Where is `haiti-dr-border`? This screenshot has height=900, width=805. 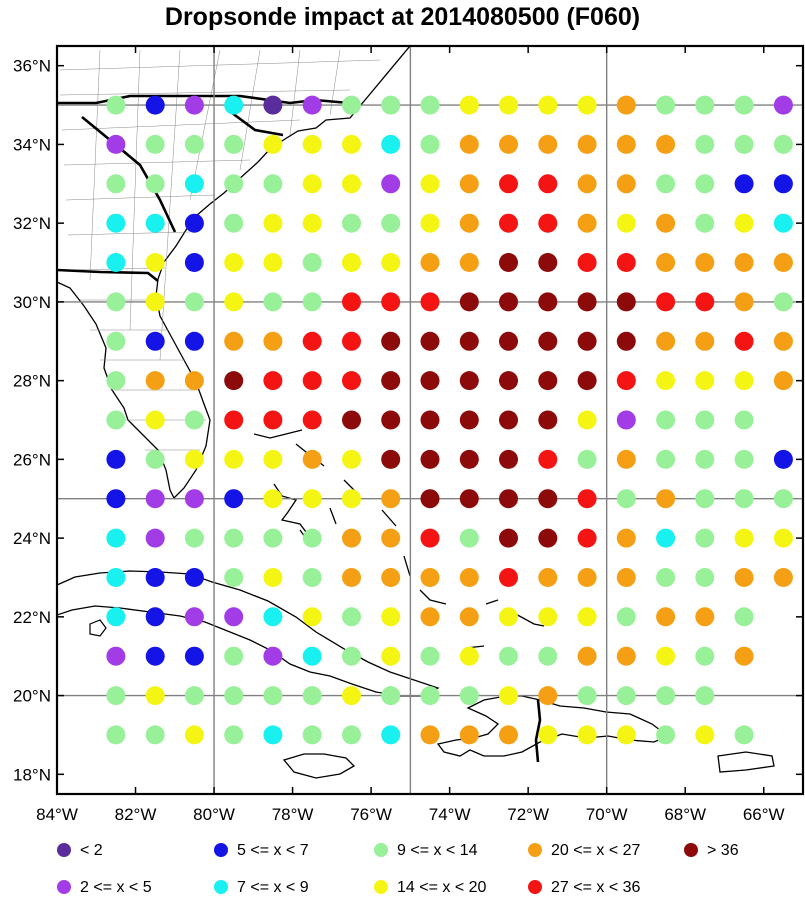
haiti-dr-border is located at coordinates (538, 731).